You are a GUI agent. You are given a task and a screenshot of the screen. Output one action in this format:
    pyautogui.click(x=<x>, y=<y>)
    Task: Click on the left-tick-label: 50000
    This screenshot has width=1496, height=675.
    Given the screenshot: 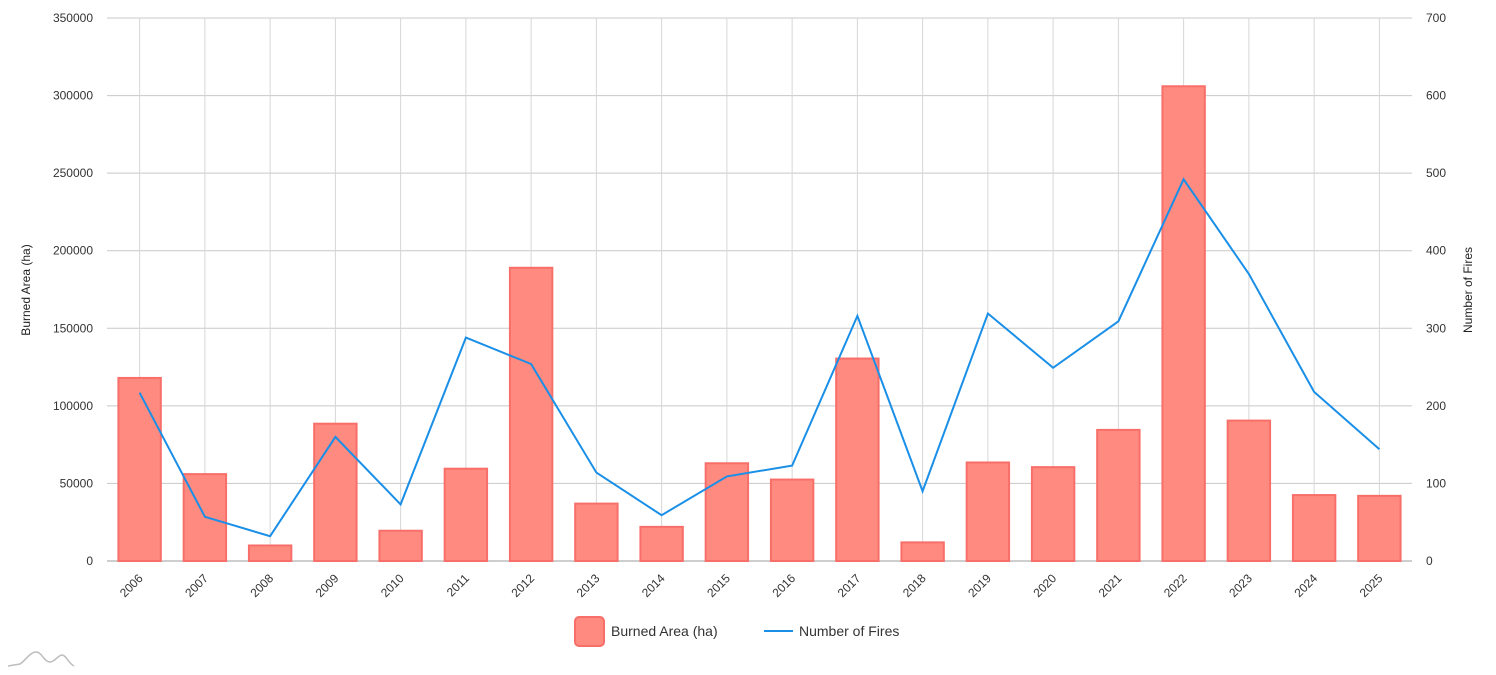 What is the action you would take?
    pyautogui.click(x=77, y=483)
    